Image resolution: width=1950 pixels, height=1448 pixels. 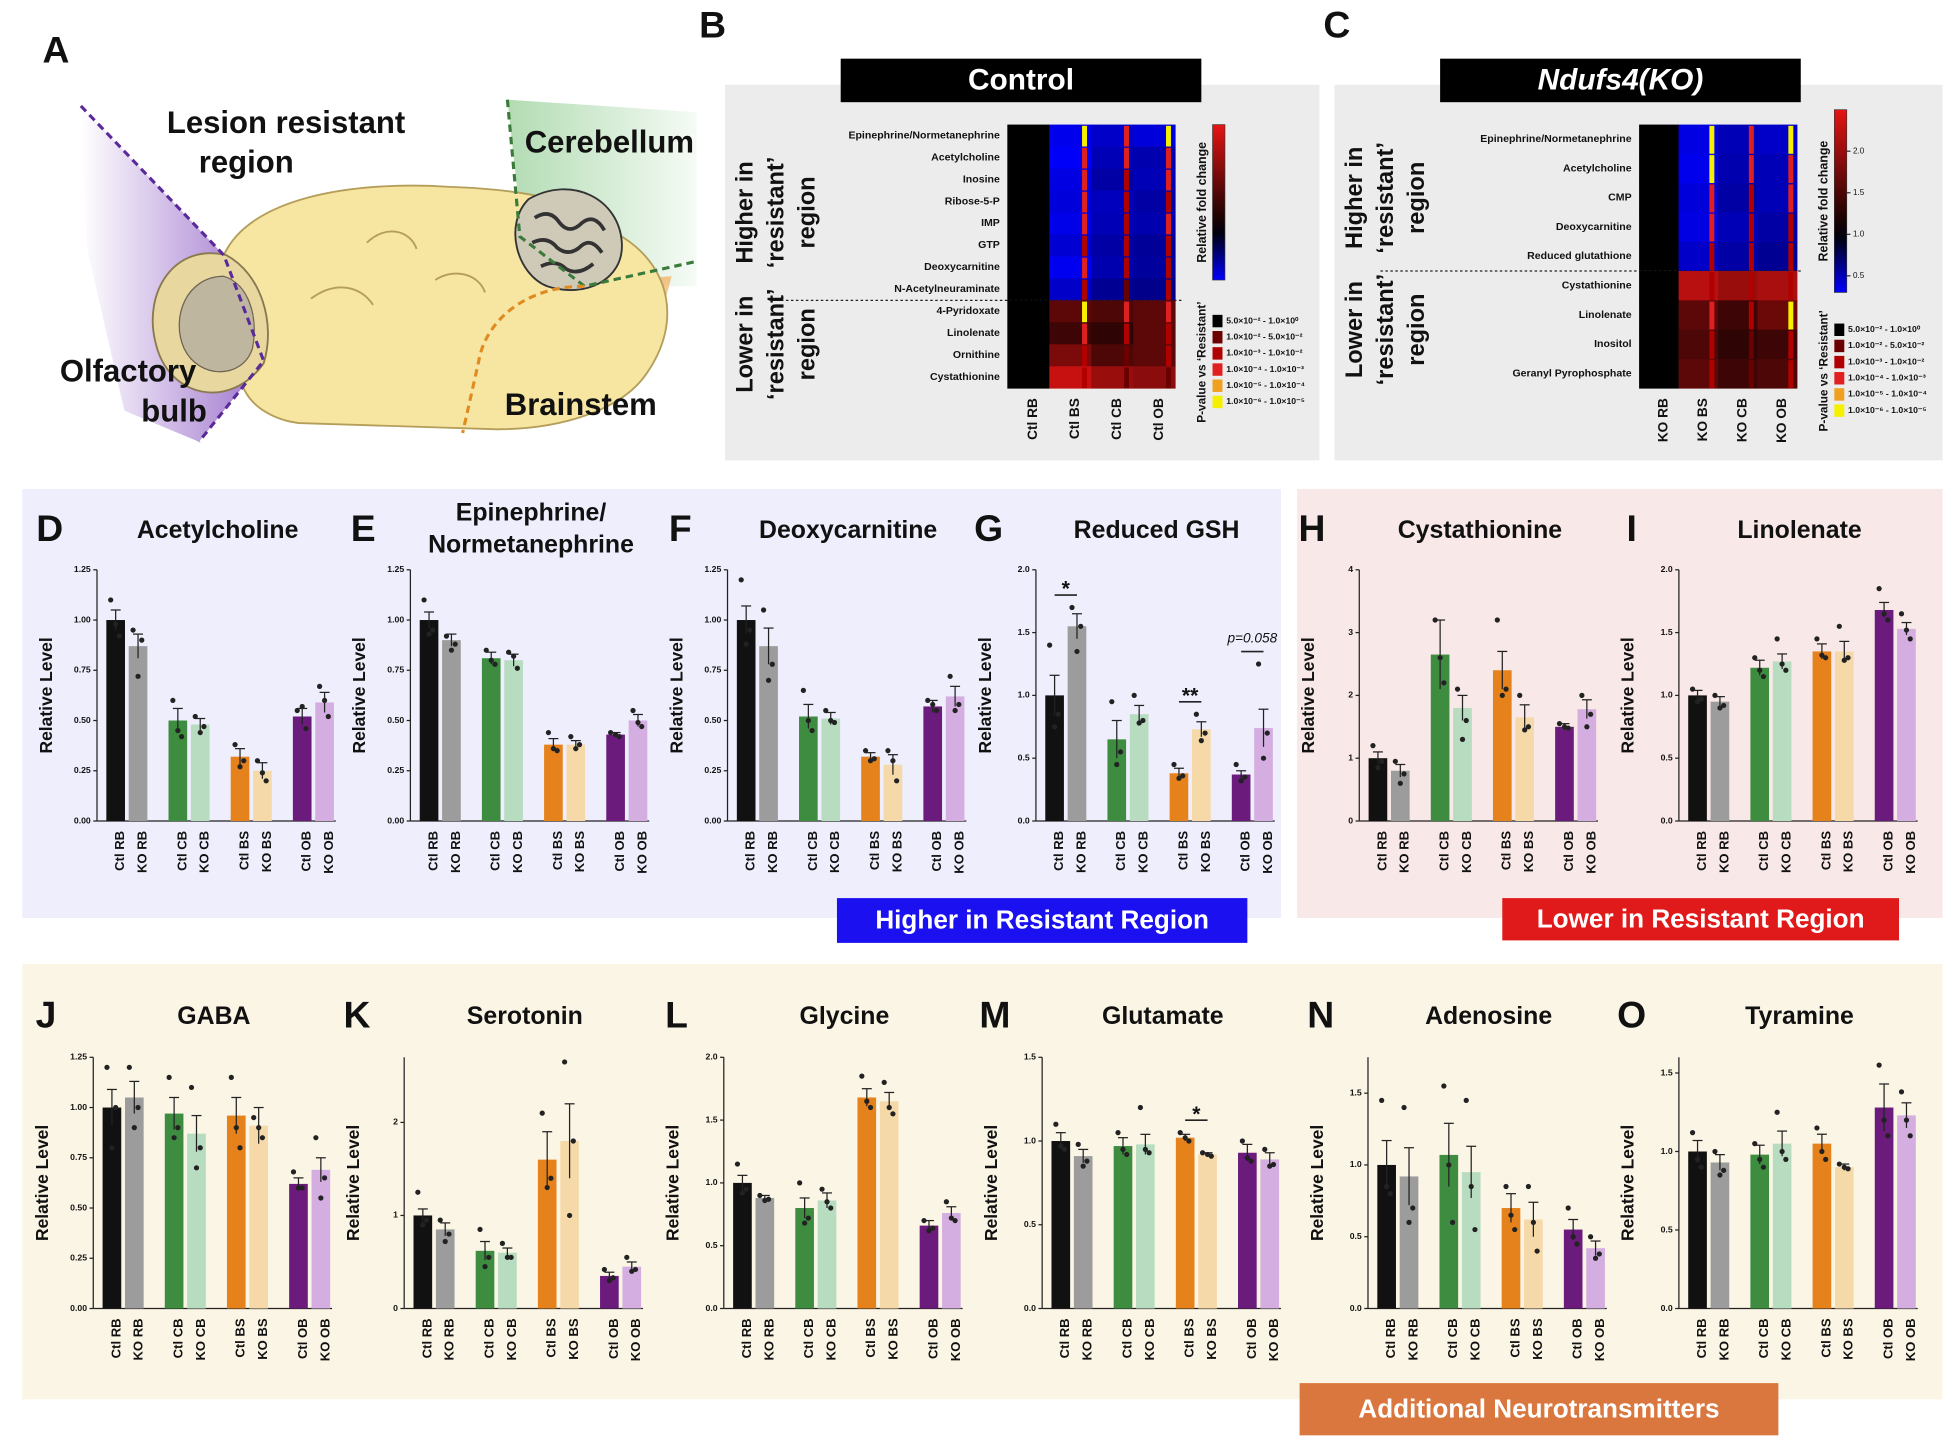 What do you see at coordinates (1030, 1308) in the screenshot?
I see `y-tick-label: 0.0` at bounding box center [1030, 1308].